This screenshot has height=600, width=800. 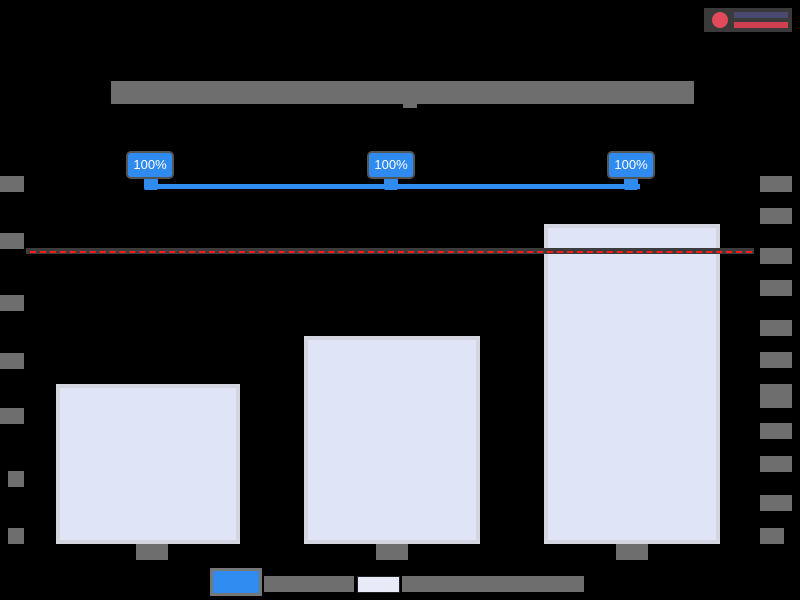 What do you see at coordinates (391, 252) in the screenshot?
I see `target-line` at bounding box center [391, 252].